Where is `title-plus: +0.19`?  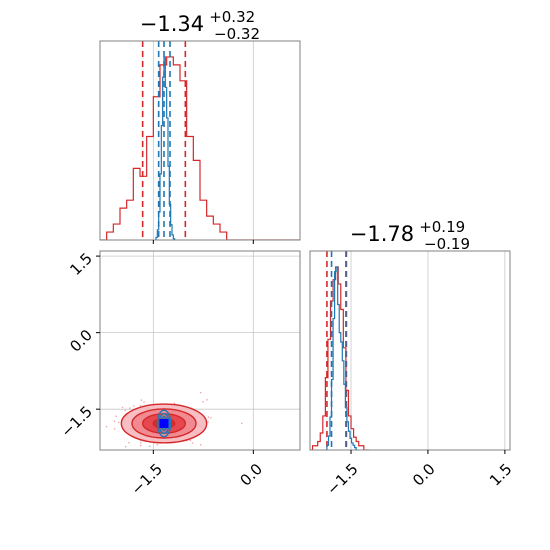 title-plus: +0.19 is located at coordinates (442, 227).